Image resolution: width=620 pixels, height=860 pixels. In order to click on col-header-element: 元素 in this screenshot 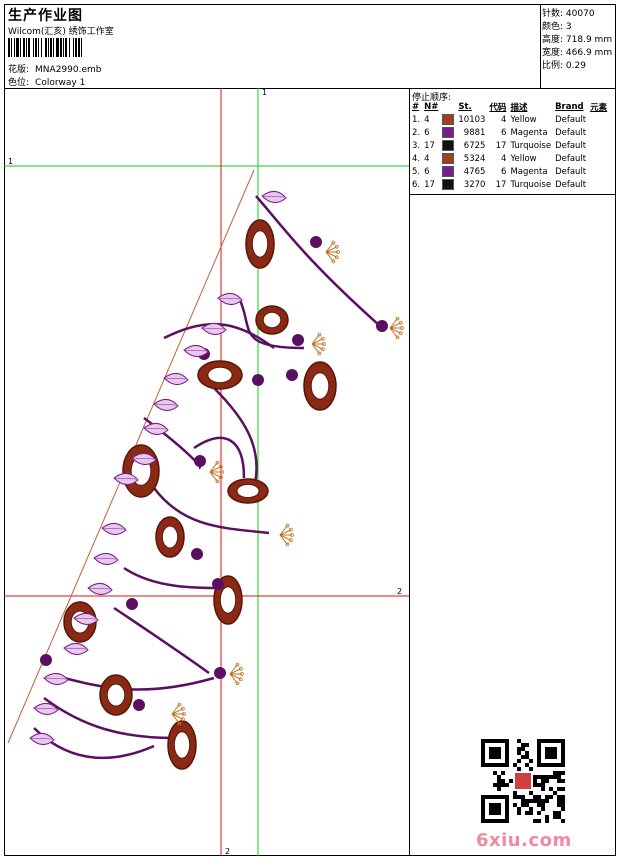, I will do `click(599, 108)`.